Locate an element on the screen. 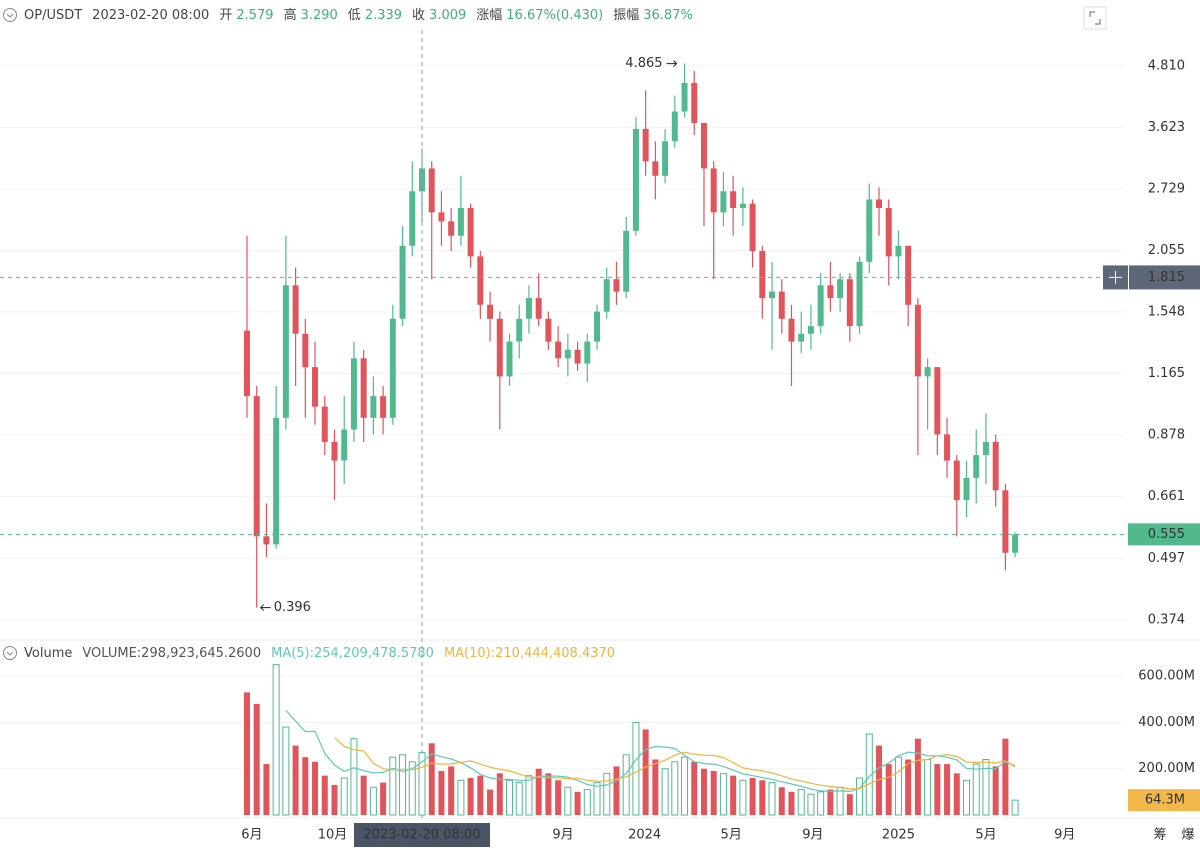  field-label: 开 is located at coordinates (225, 15).